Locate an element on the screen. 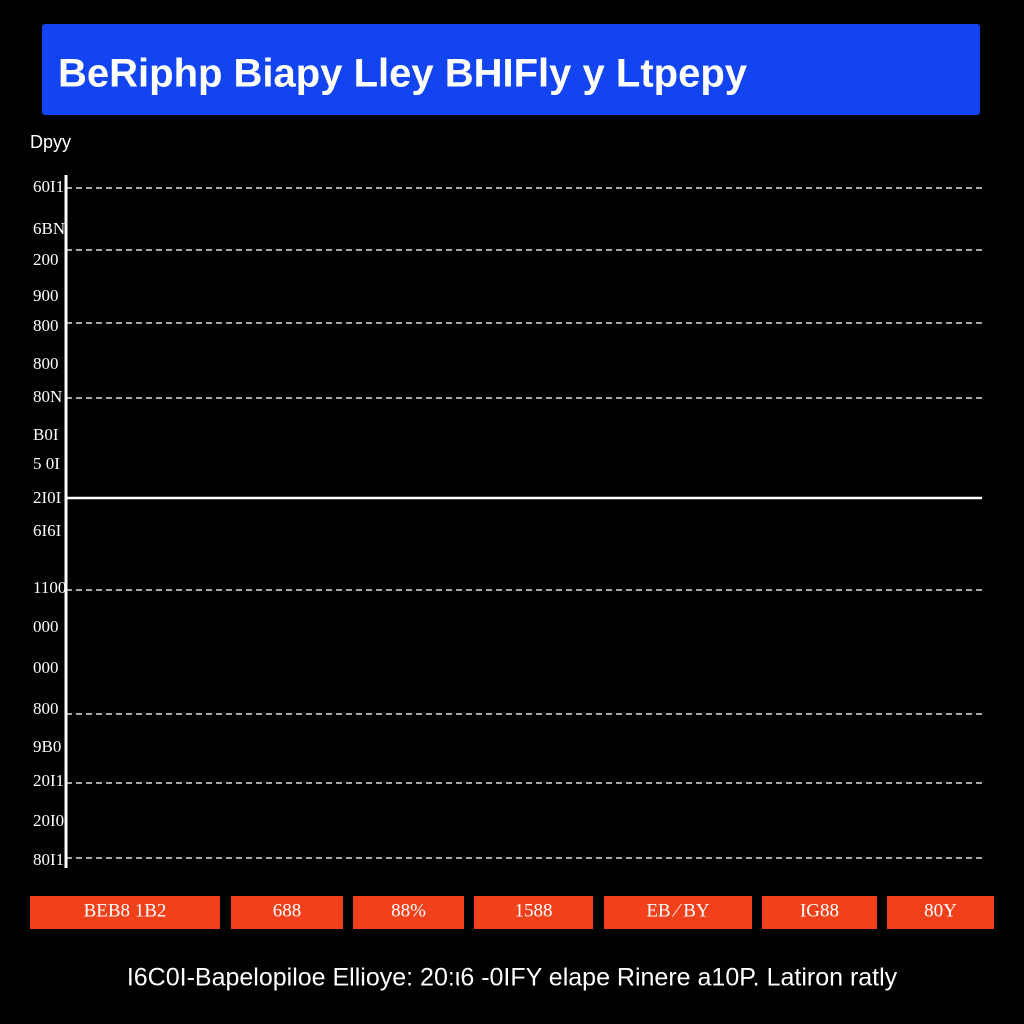 The image size is (1024, 1024). button: BEB8 1B2 is located at coordinates (125, 912).